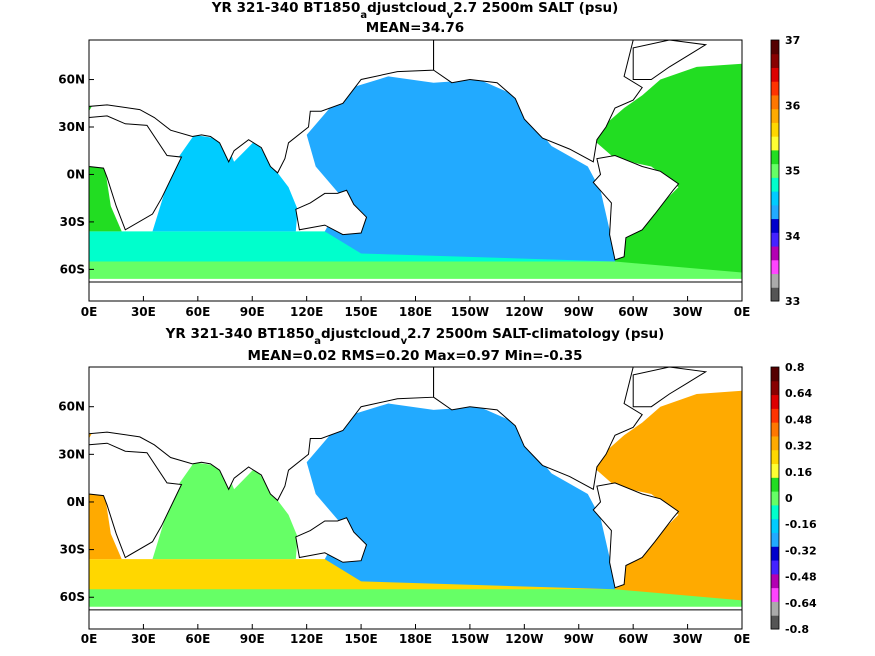  Describe the element at coordinates (688, 312) in the screenshot. I see `x-tick-label: 30W` at that location.